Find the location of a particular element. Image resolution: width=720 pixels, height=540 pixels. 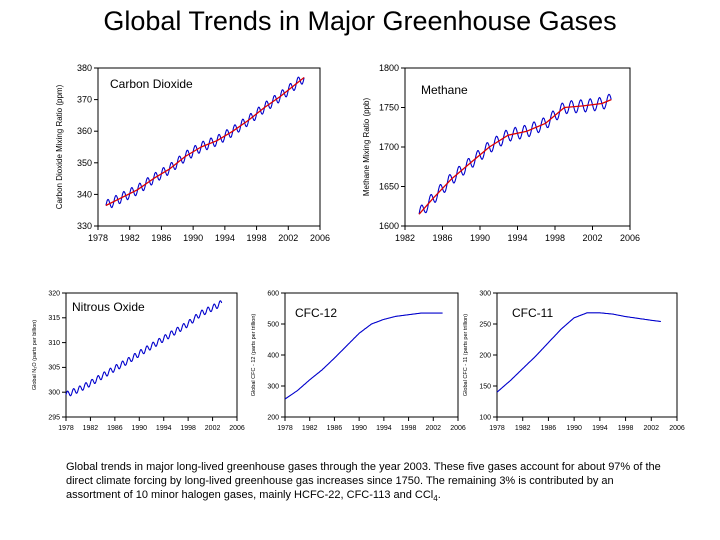

cfc11-y-axis-label: Global CFC - 11 (parts per trillion) is located at coordinates (466, 355).